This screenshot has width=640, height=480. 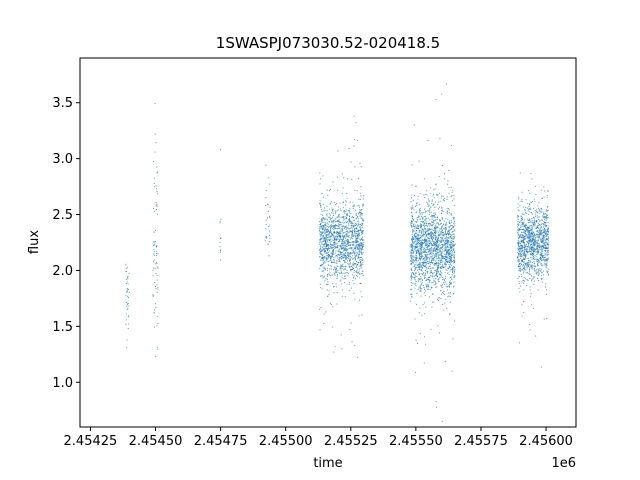 I want to click on x-tick-label: 2.45525, so click(x=351, y=441).